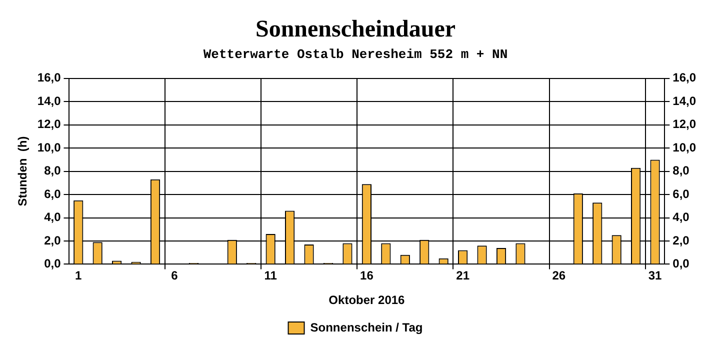 Image resolution: width=715 pixels, height=352 pixels. Describe the element at coordinates (355, 54) in the screenshot. I see `chart-subtitle: Wetterwarte Ostalb Neresheim 552 m + NN` at that location.